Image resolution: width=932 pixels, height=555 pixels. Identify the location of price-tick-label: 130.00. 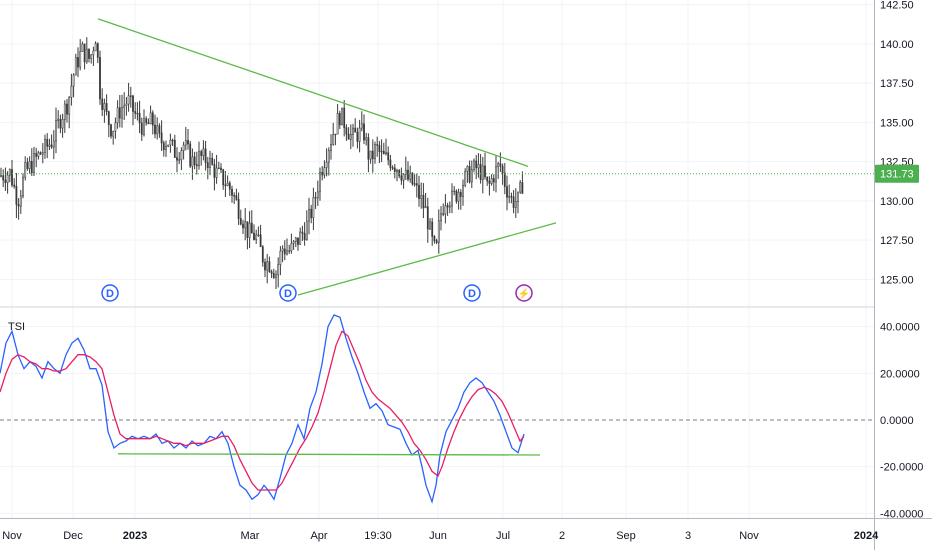
(897, 202).